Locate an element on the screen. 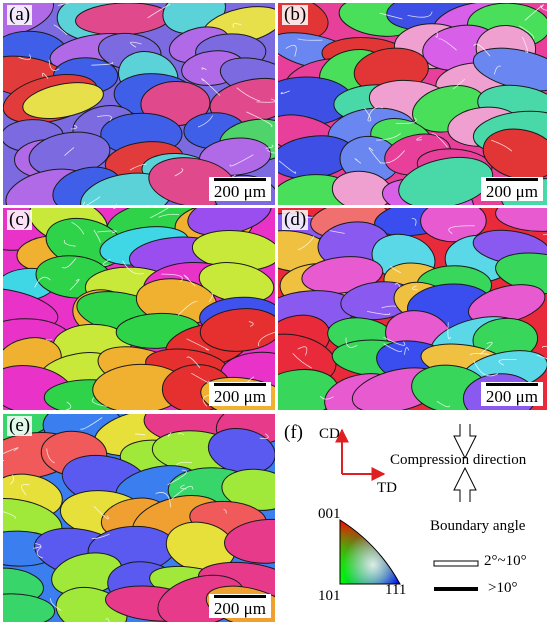 The height and width of the screenshot is (626, 550). ipf-label-101: 101 is located at coordinates (329, 596).